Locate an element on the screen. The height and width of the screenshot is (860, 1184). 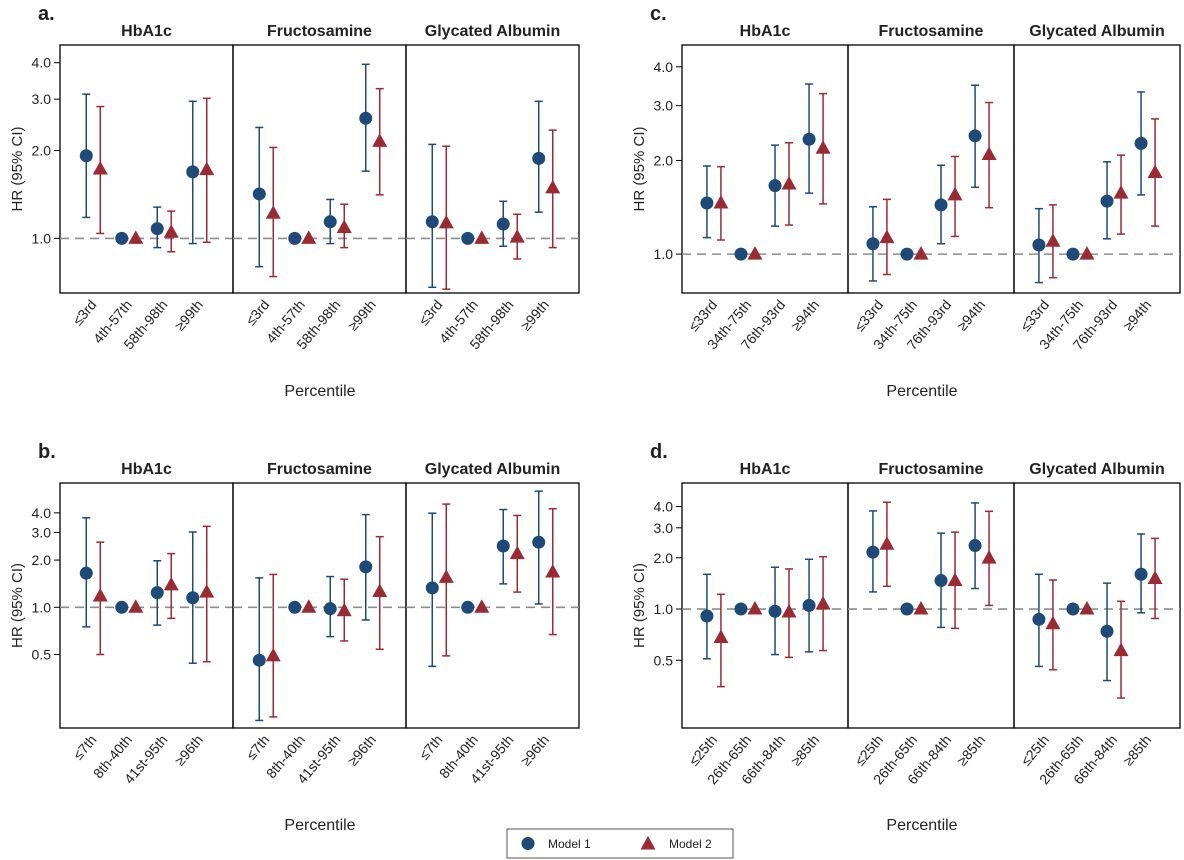
legend-model1-label: Model 1 is located at coordinates (569, 844).